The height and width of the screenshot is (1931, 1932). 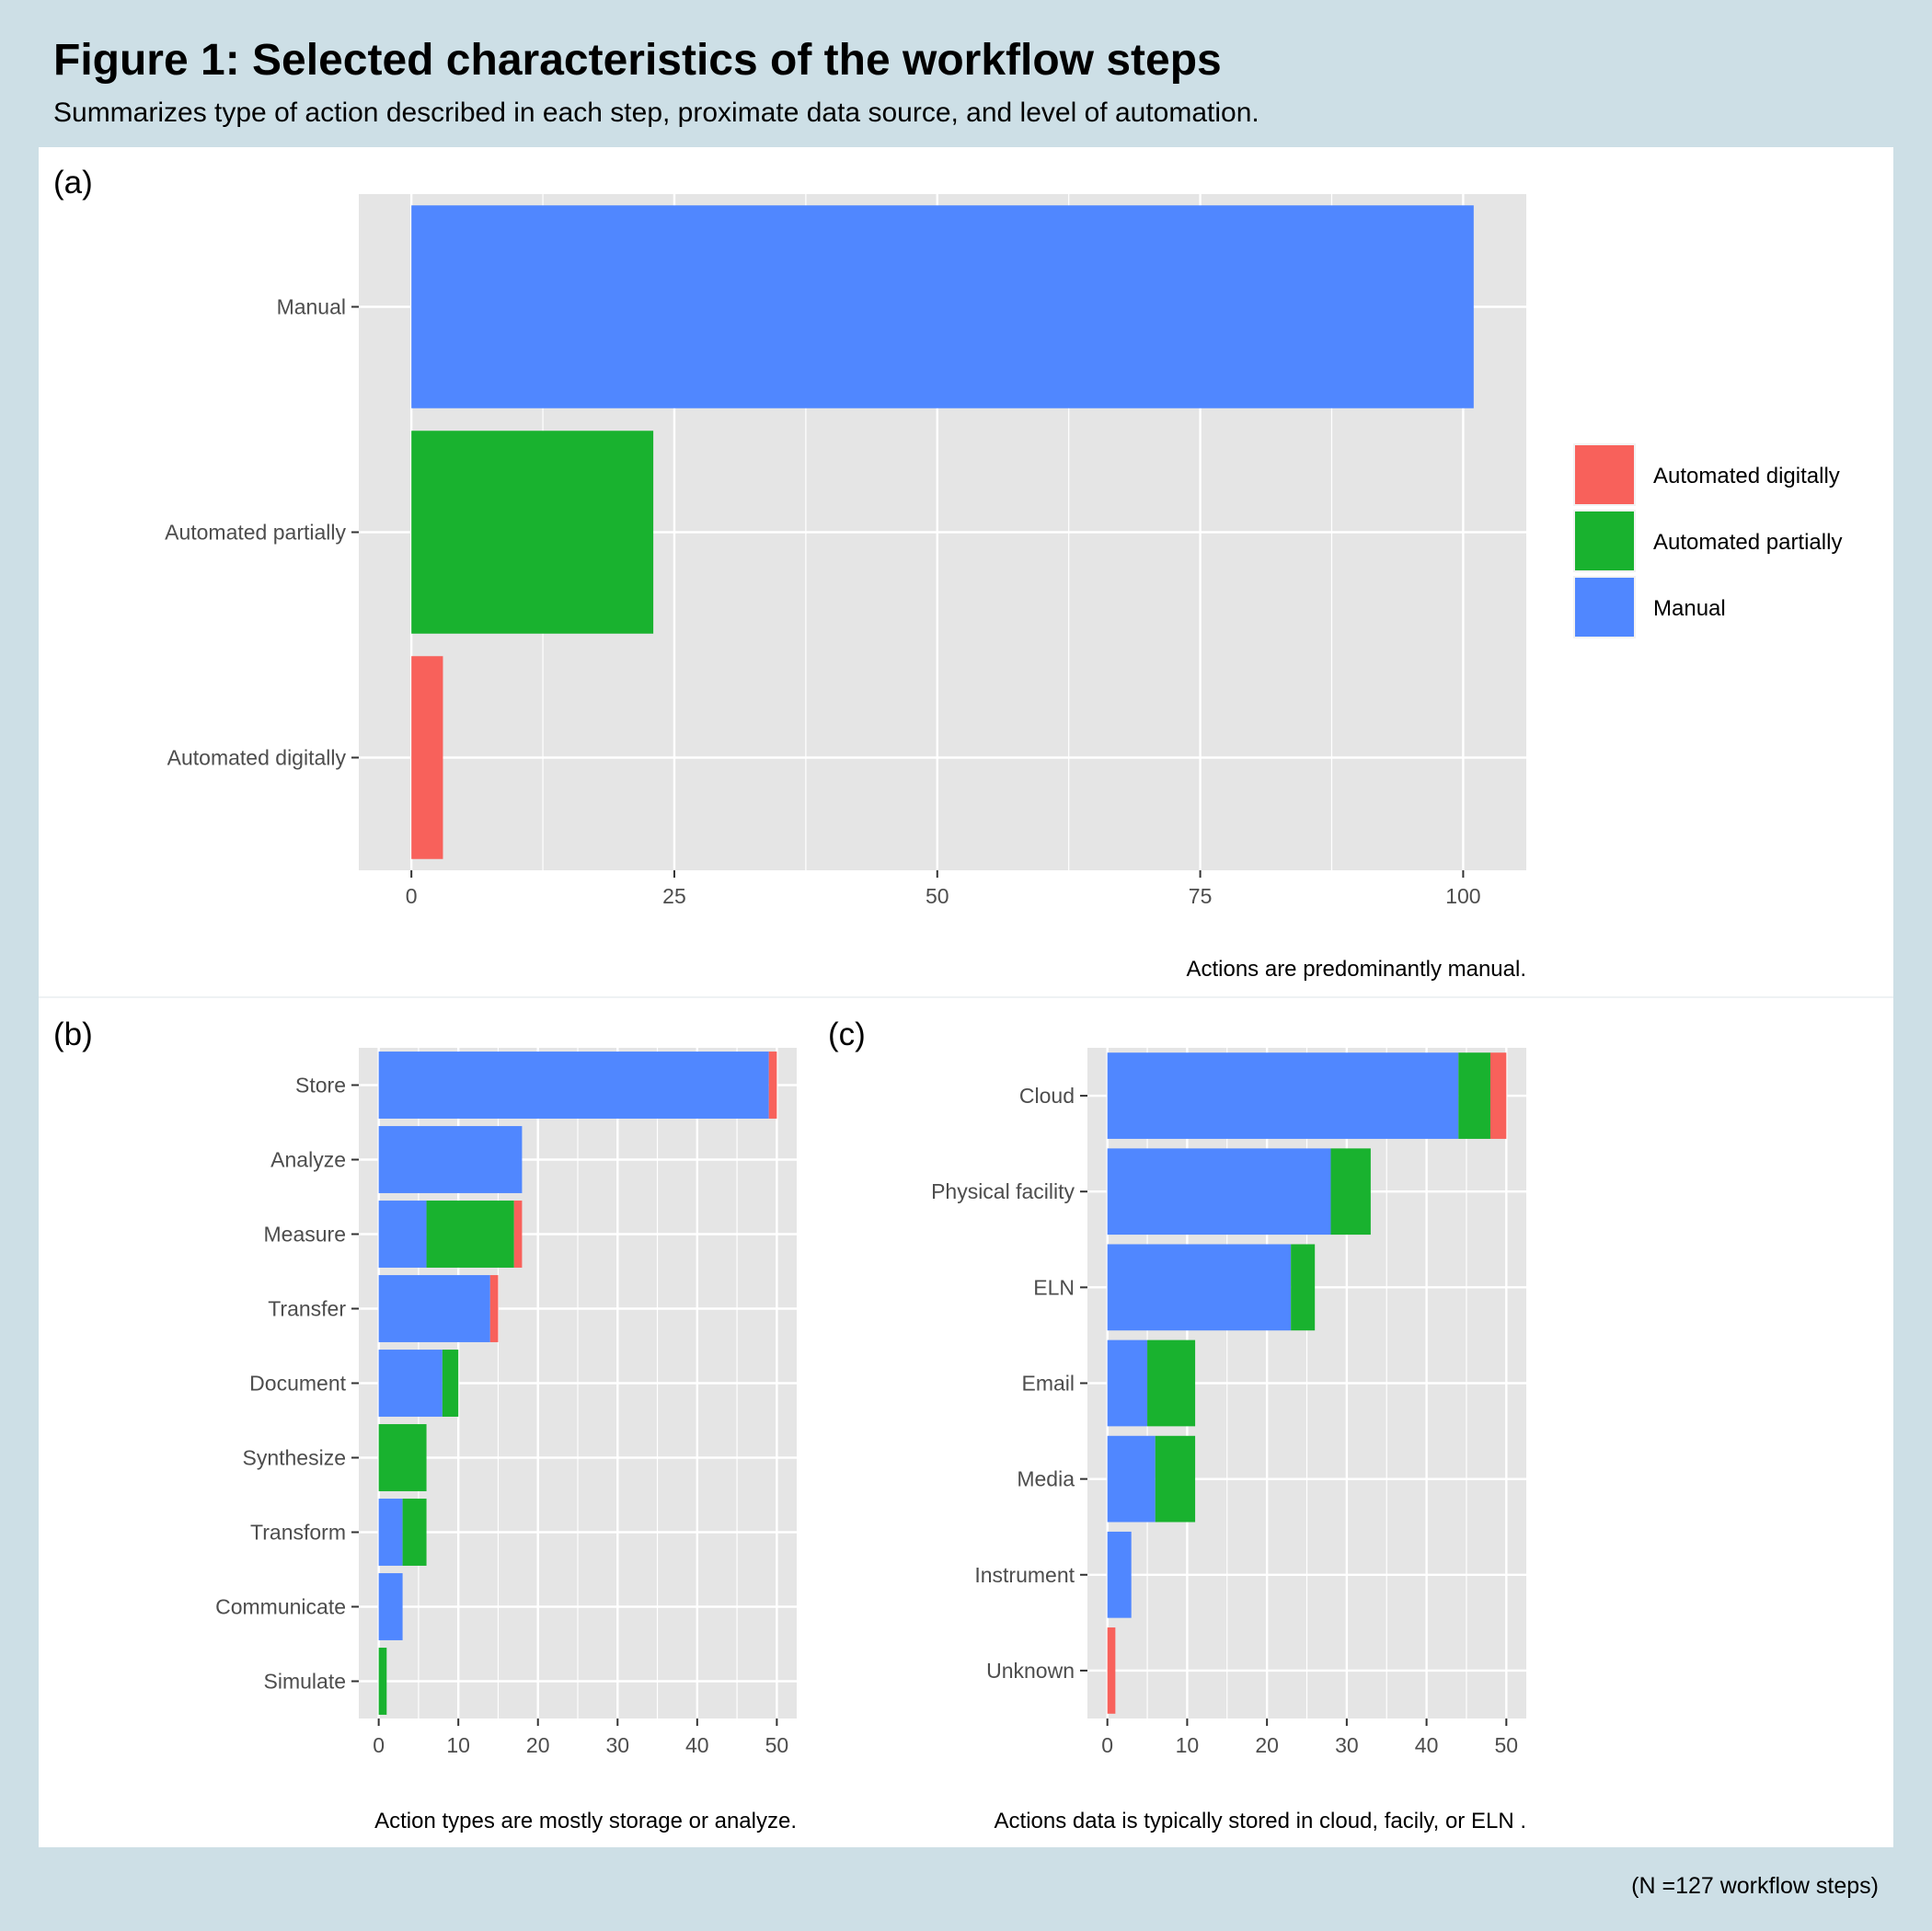 I want to click on x-tick-label: 100, so click(x=1462, y=896).